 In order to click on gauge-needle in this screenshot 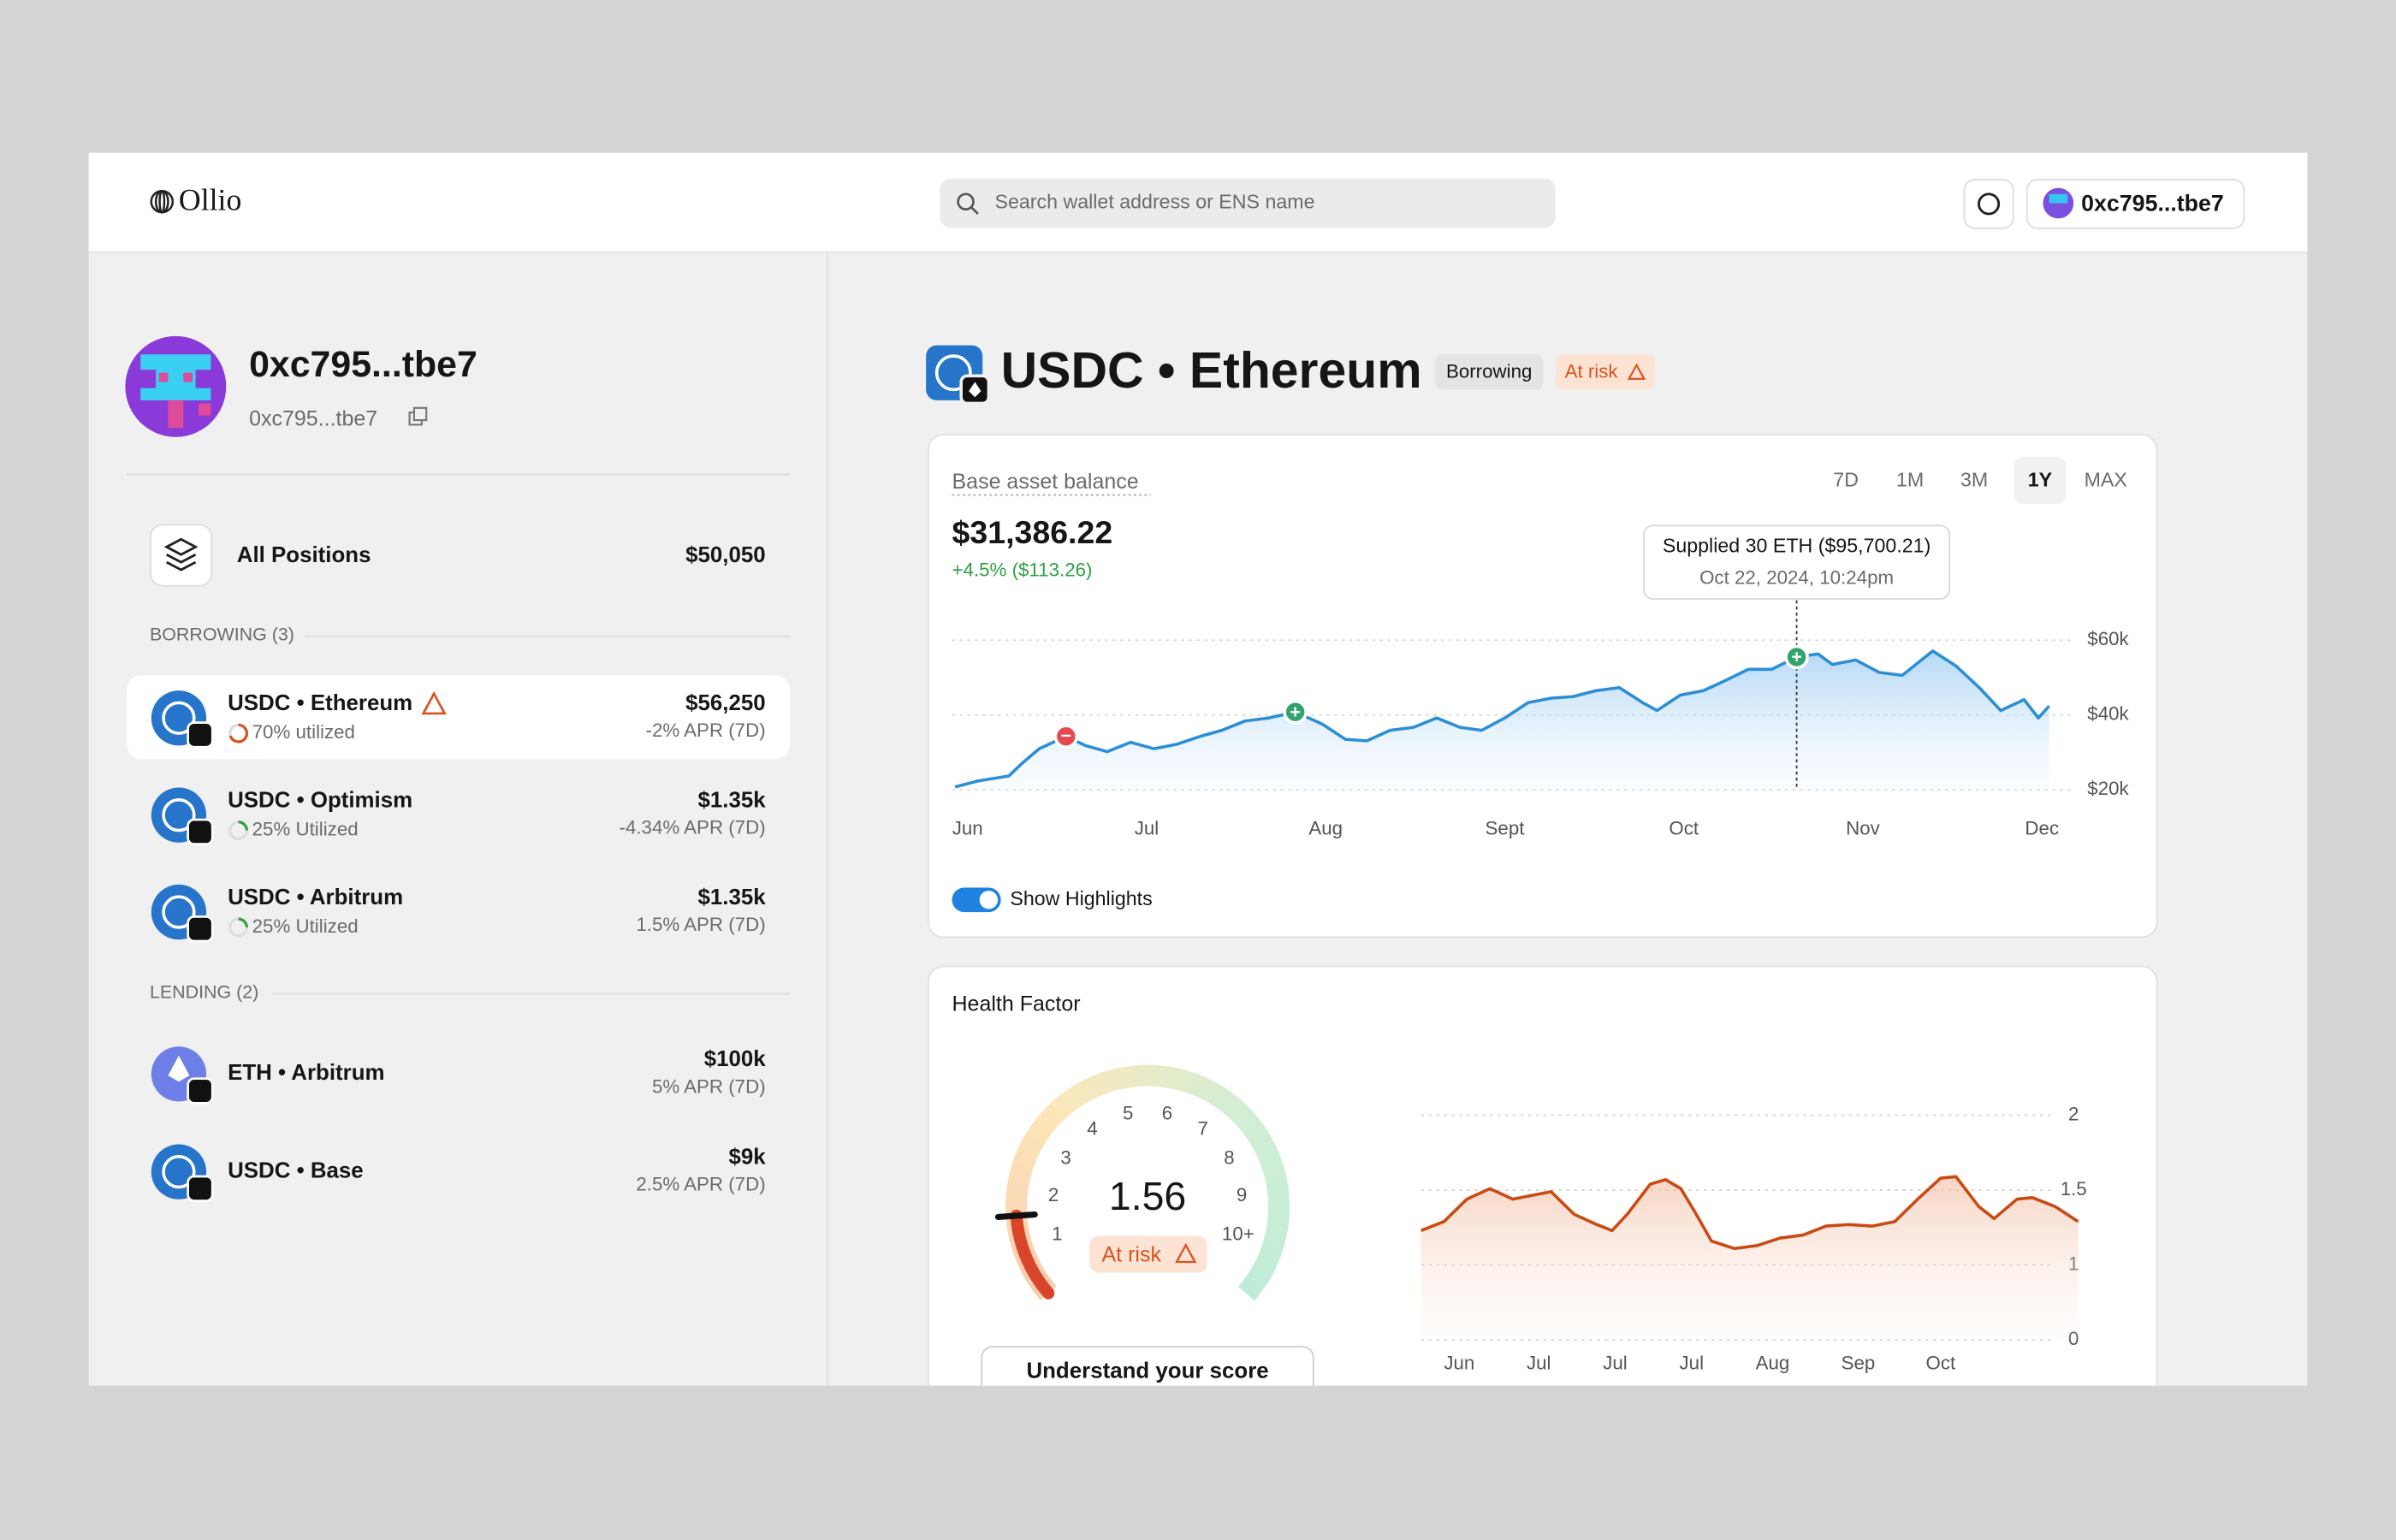, I will do `click(1016, 1216)`.